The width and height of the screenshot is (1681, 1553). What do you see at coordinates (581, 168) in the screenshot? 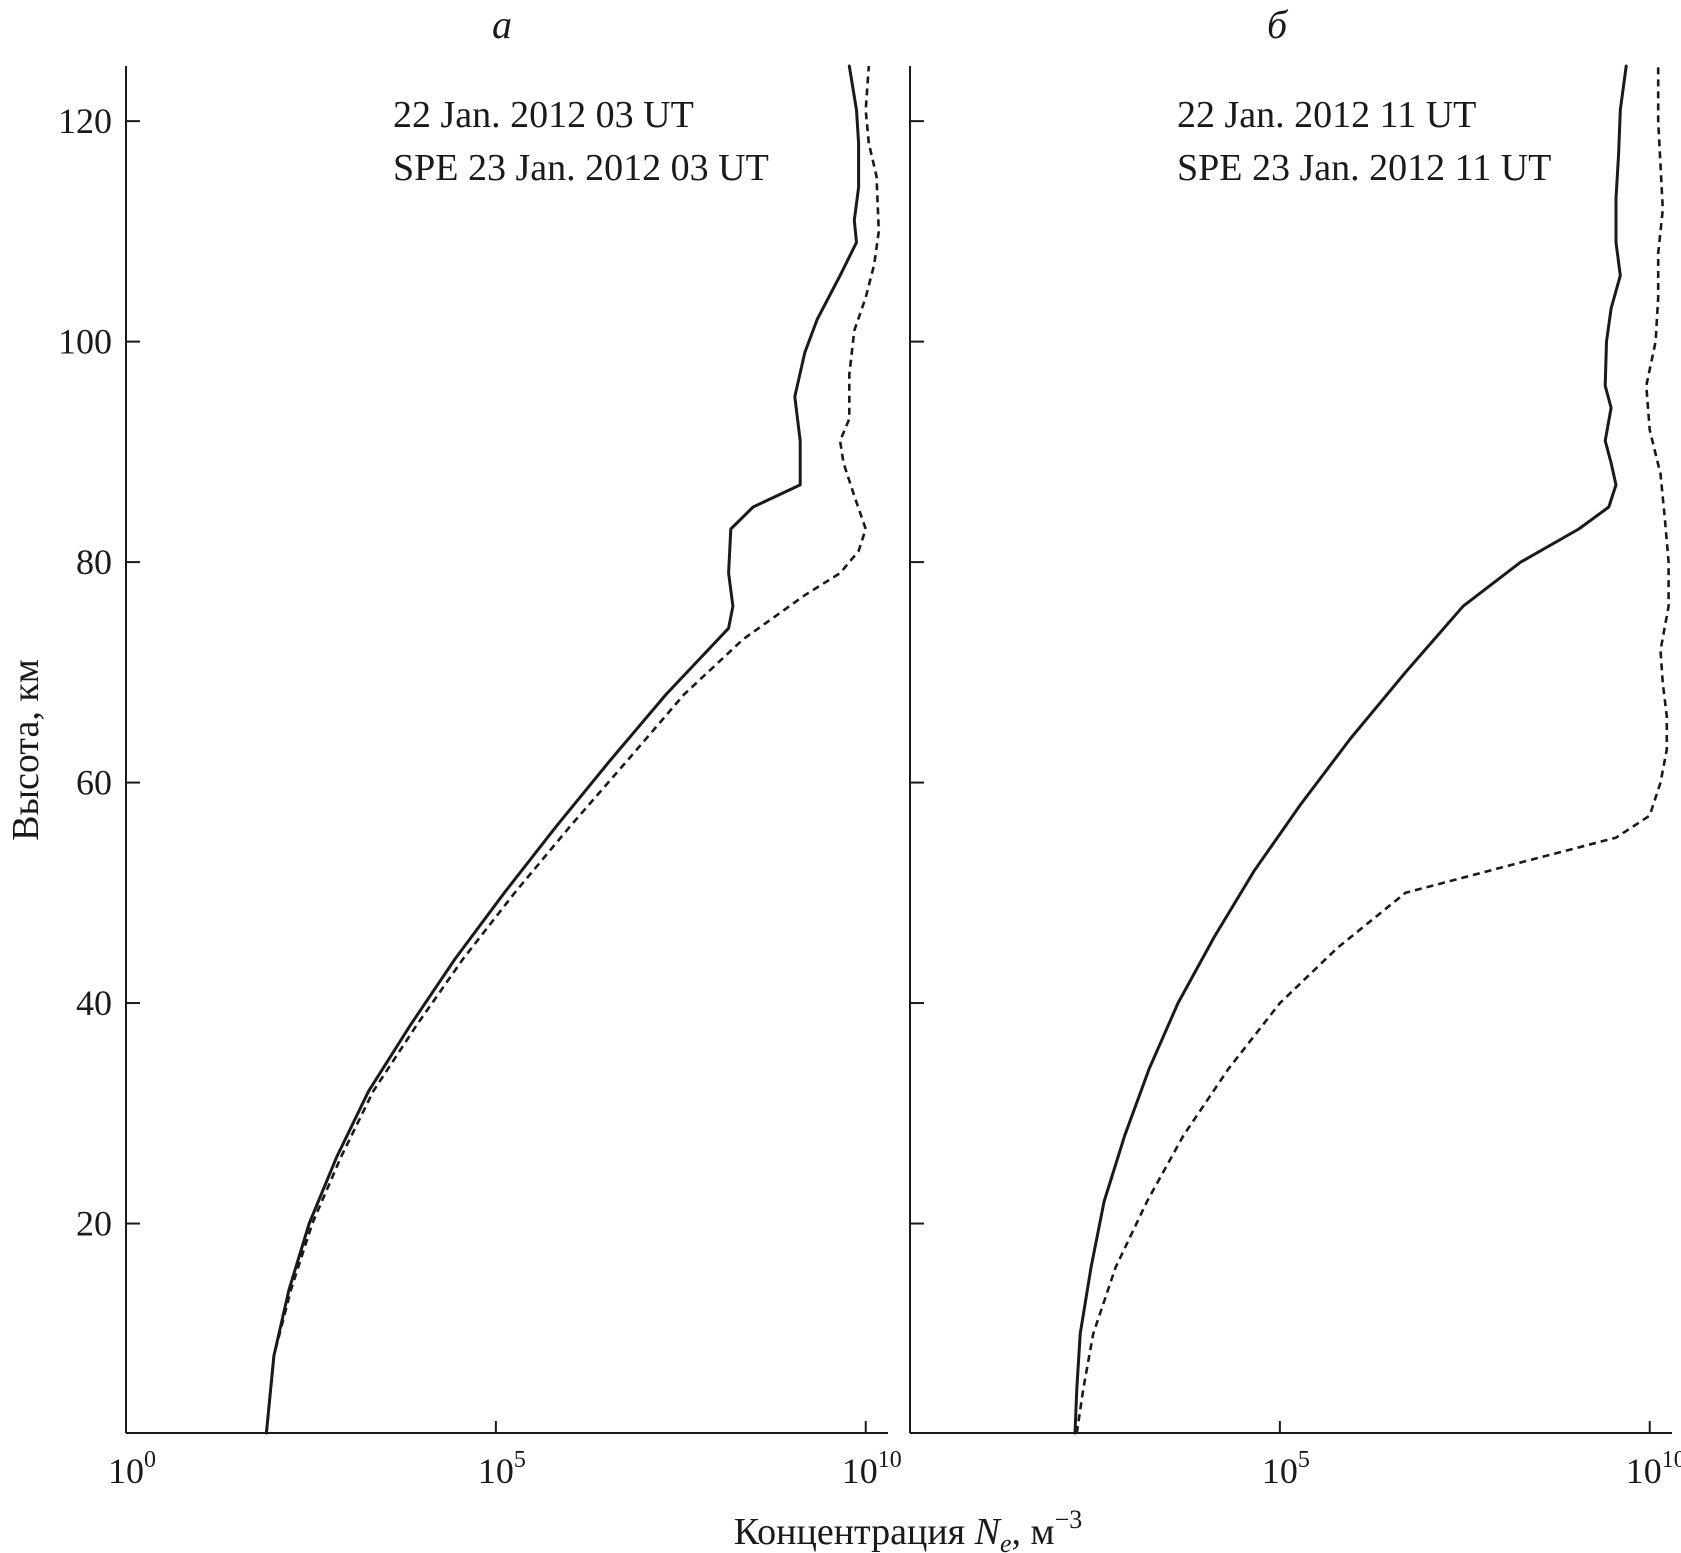
I see `annotation-a-line2: SPE 23 Jan. 2012 03 UT` at bounding box center [581, 168].